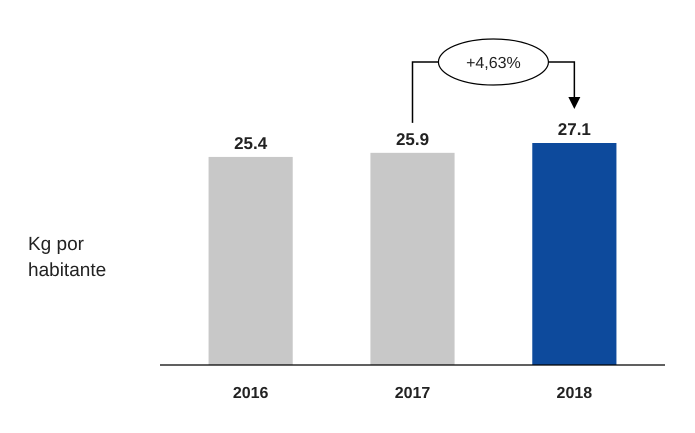 Image resolution: width=695 pixels, height=433 pixels. I want to click on data-label: 25.9, so click(413, 139).